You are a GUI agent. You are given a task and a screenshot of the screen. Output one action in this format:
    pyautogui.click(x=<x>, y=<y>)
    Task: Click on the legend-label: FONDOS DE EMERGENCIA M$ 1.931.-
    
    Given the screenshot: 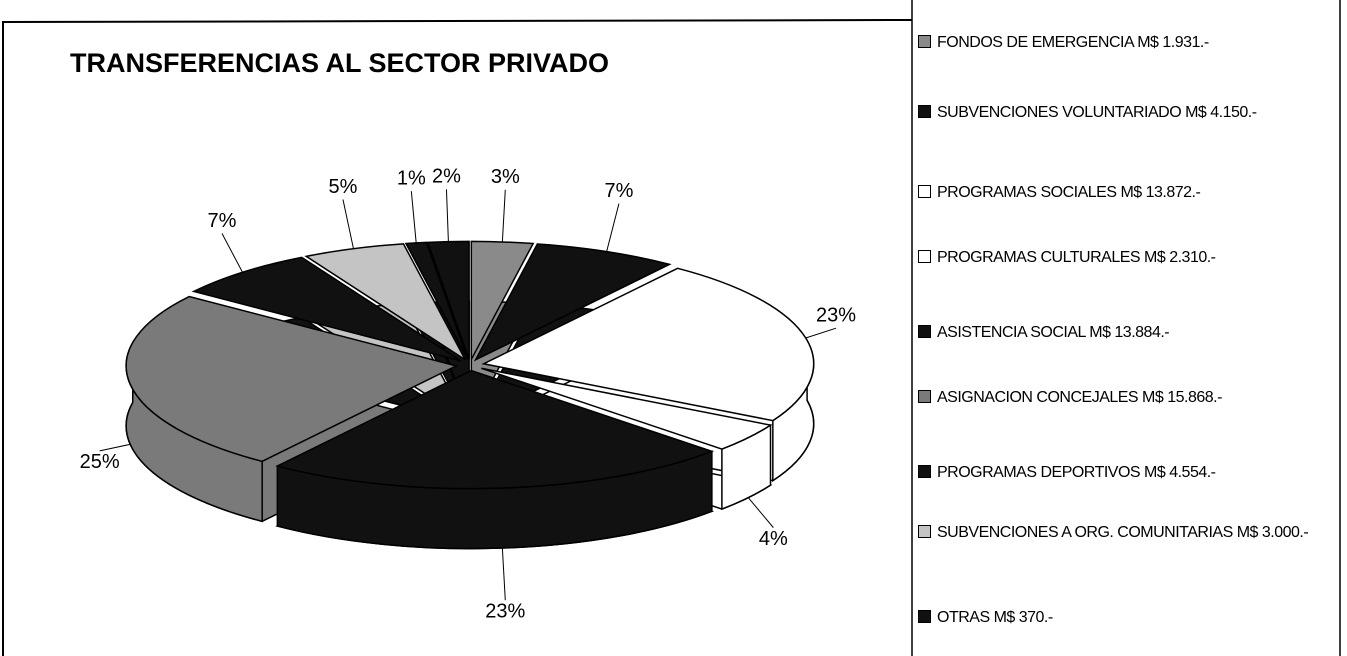 What is the action you would take?
    pyautogui.click(x=1073, y=42)
    